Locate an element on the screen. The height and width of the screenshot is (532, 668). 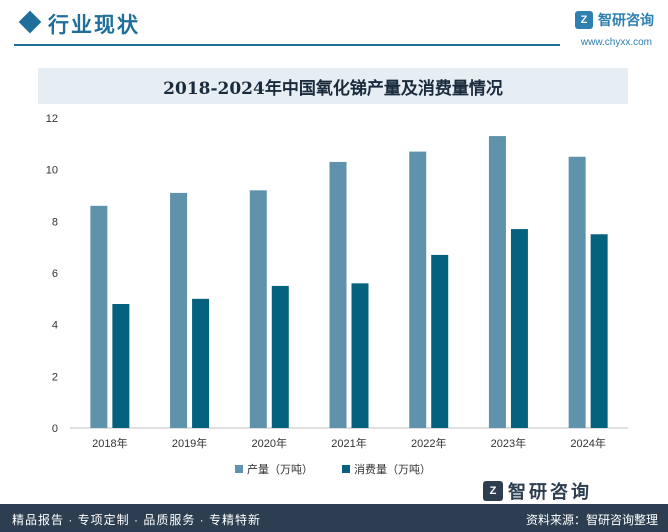
legend-label: 产量（万吨） is located at coordinates (280, 469).